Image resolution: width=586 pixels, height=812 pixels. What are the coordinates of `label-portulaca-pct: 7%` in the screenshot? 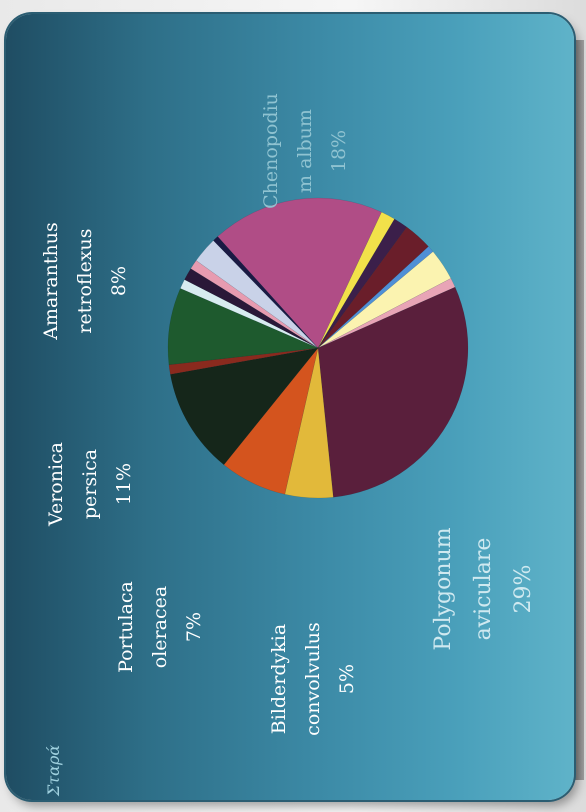 It's located at (194, 627).